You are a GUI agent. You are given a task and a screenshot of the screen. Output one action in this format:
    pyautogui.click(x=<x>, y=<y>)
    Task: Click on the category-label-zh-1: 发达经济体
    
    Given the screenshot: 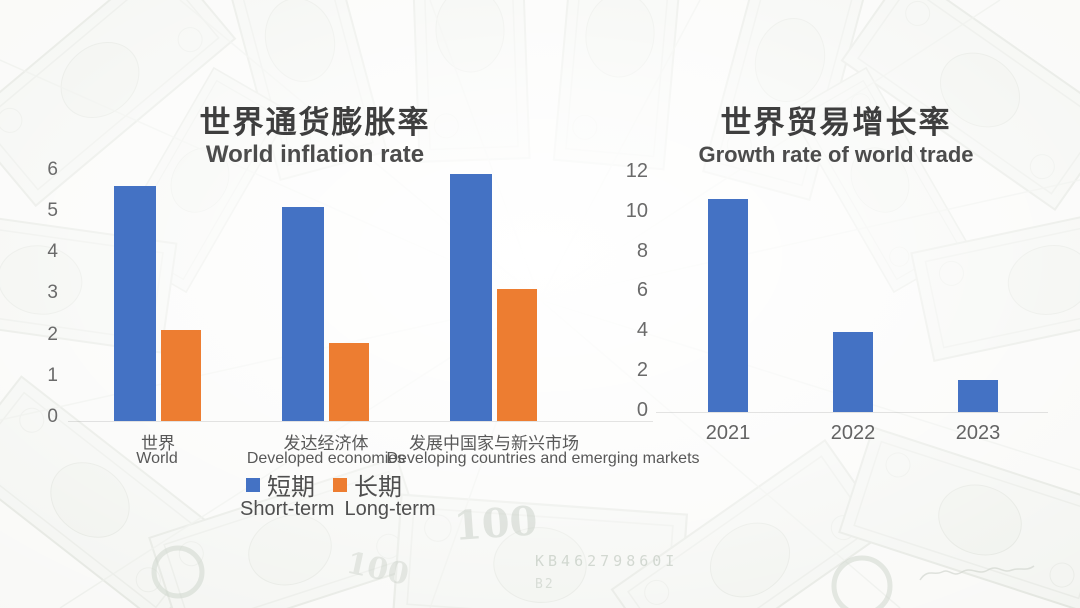 What is the action you would take?
    pyautogui.click(x=326, y=443)
    